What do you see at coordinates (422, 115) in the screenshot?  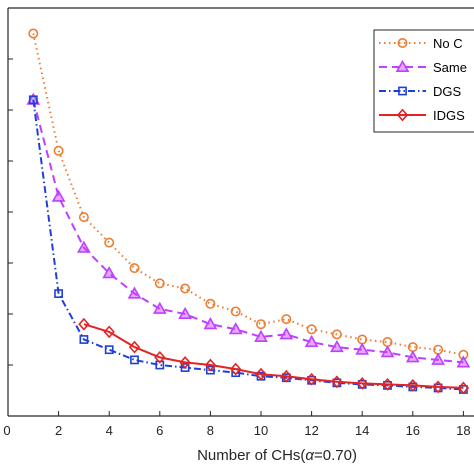 I see `legend-entry: IDGS` at bounding box center [422, 115].